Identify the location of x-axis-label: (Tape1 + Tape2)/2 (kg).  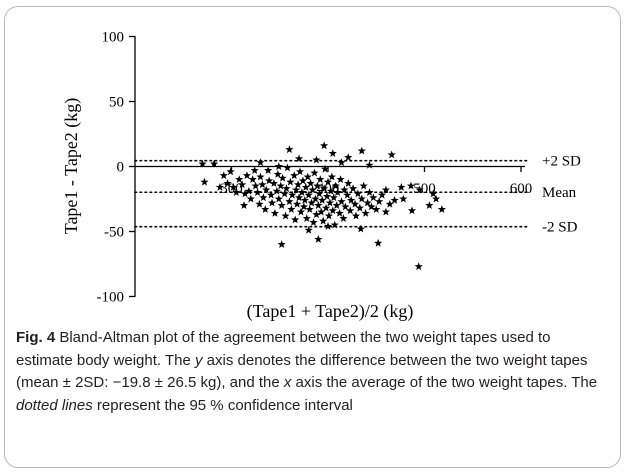
(330, 311).